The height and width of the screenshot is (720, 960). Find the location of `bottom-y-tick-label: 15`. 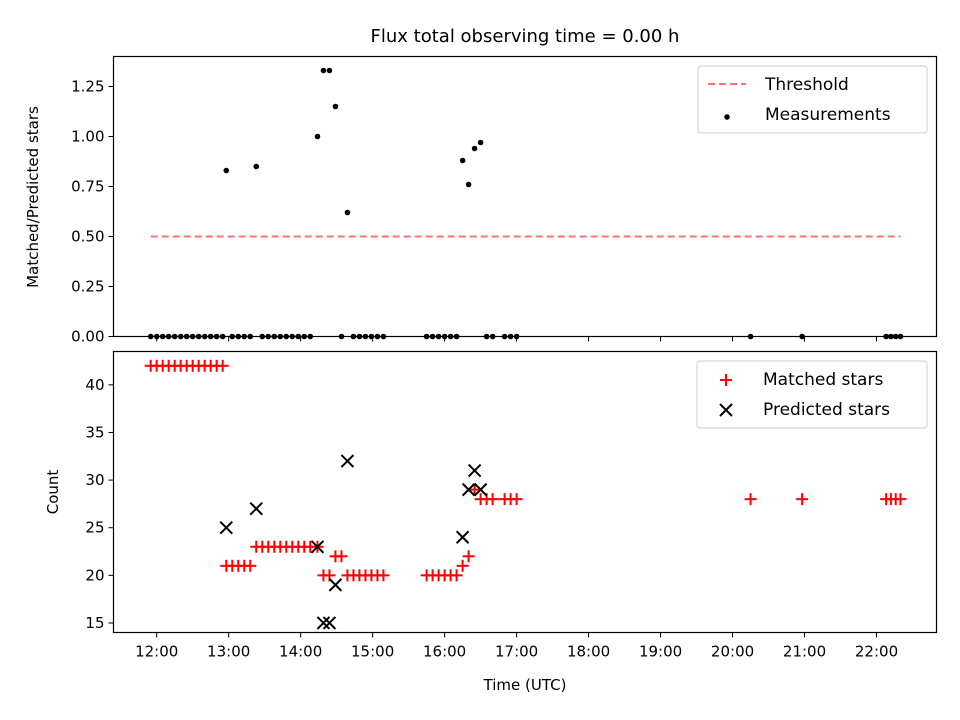

bottom-y-tick-label: 15 is located at coordinates (94, 623).